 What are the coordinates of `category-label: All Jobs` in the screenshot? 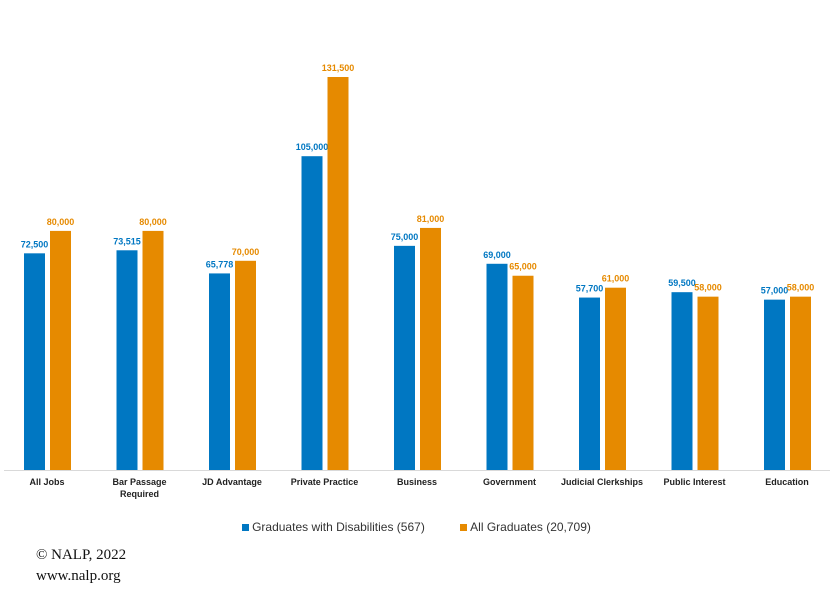 It's located at (46, 482).